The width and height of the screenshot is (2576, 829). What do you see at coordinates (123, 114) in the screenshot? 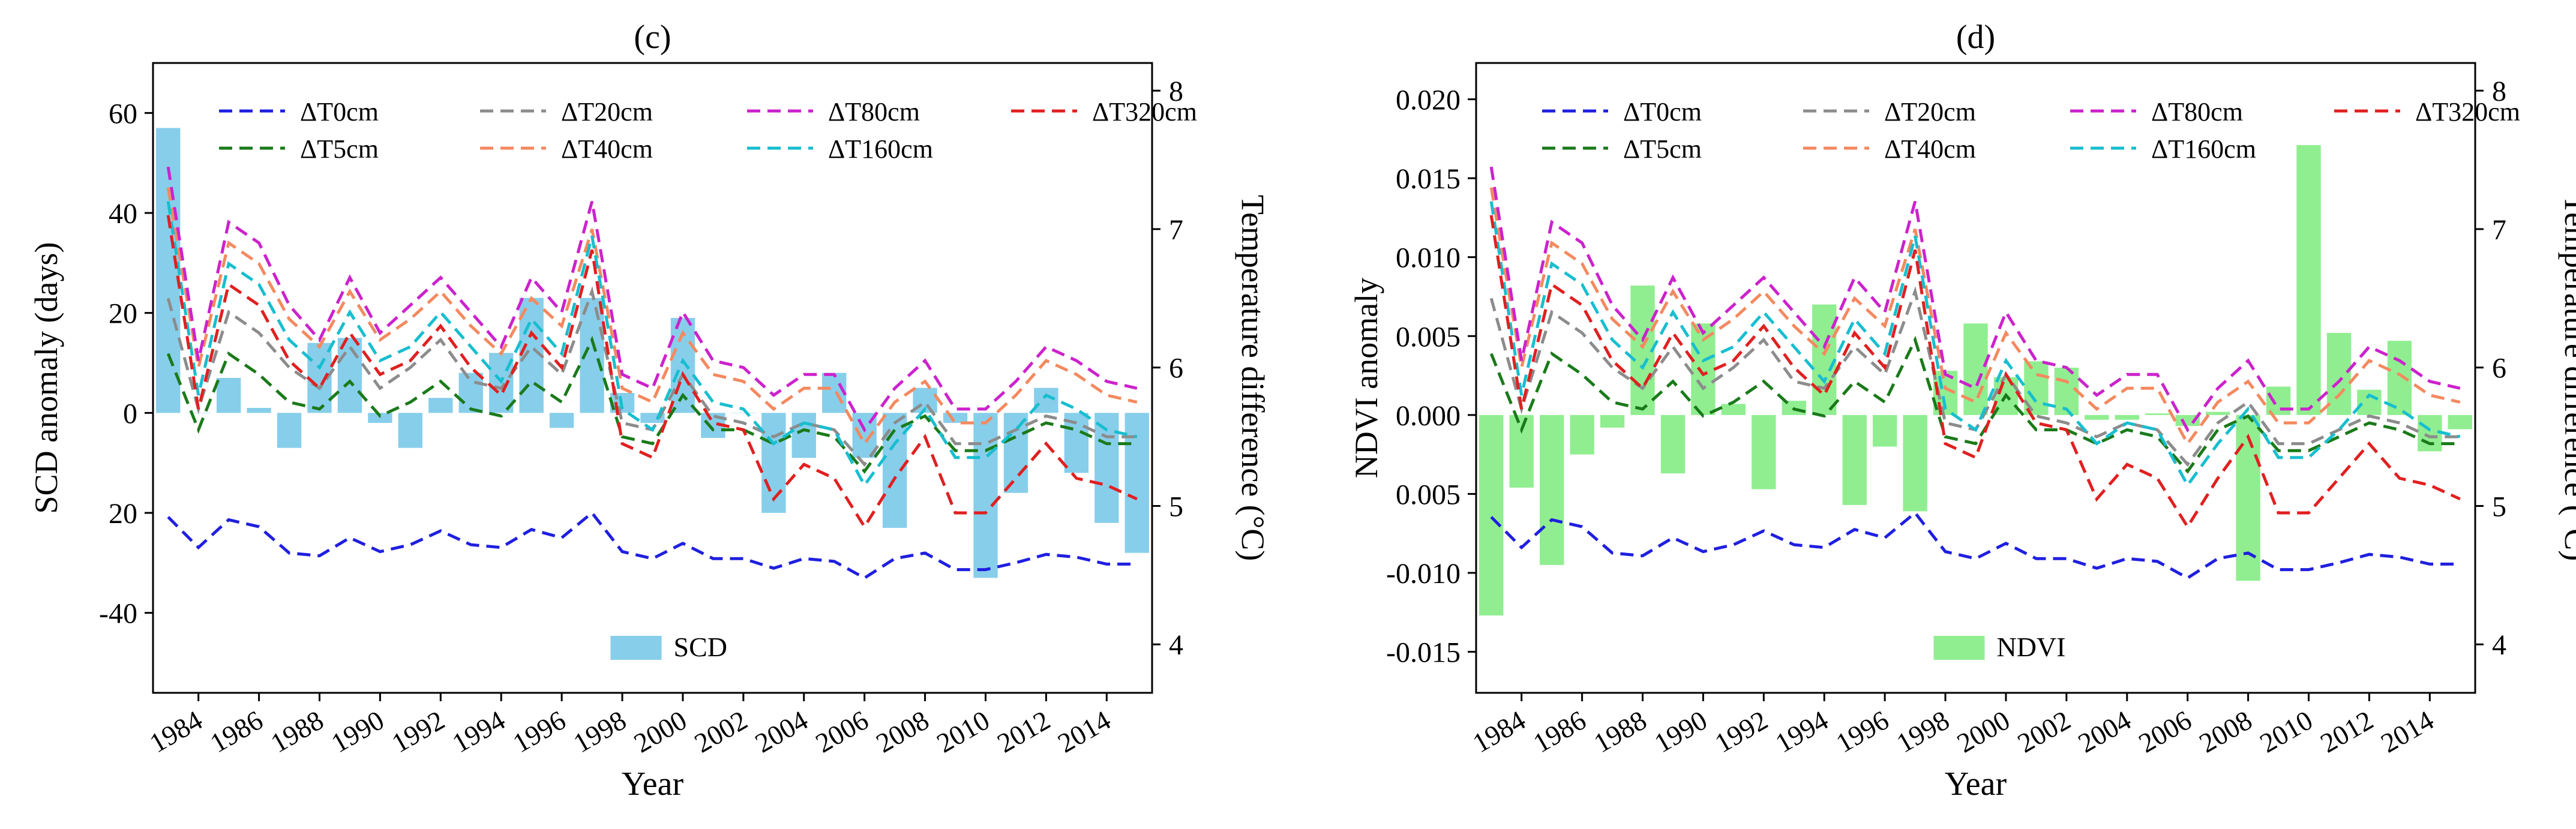
I see `left-tick-label: 60` at bounding box center [123, 114].